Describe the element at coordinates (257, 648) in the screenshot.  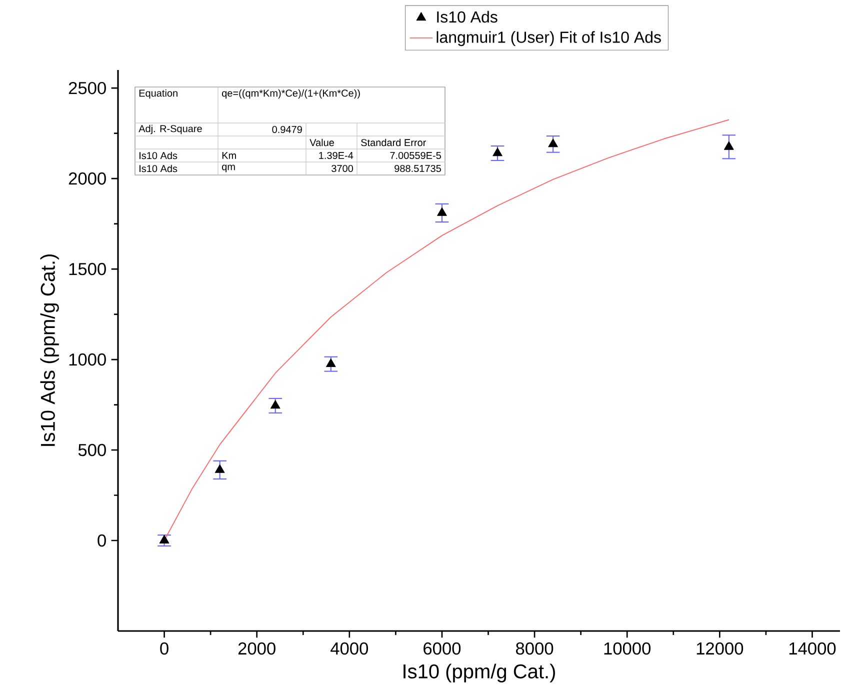
I see `x-tick-label: 2000` at that location.